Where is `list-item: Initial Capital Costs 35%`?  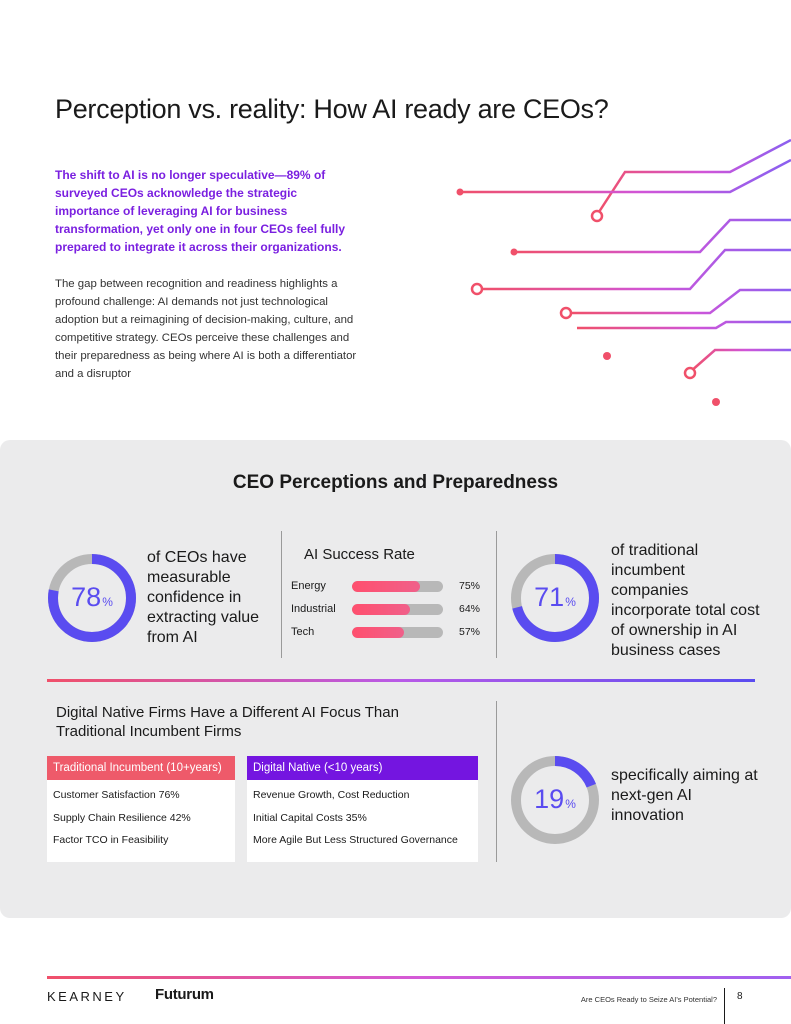
list-item: Initial Capital Costs 35% is located at coordinates (310, 817).